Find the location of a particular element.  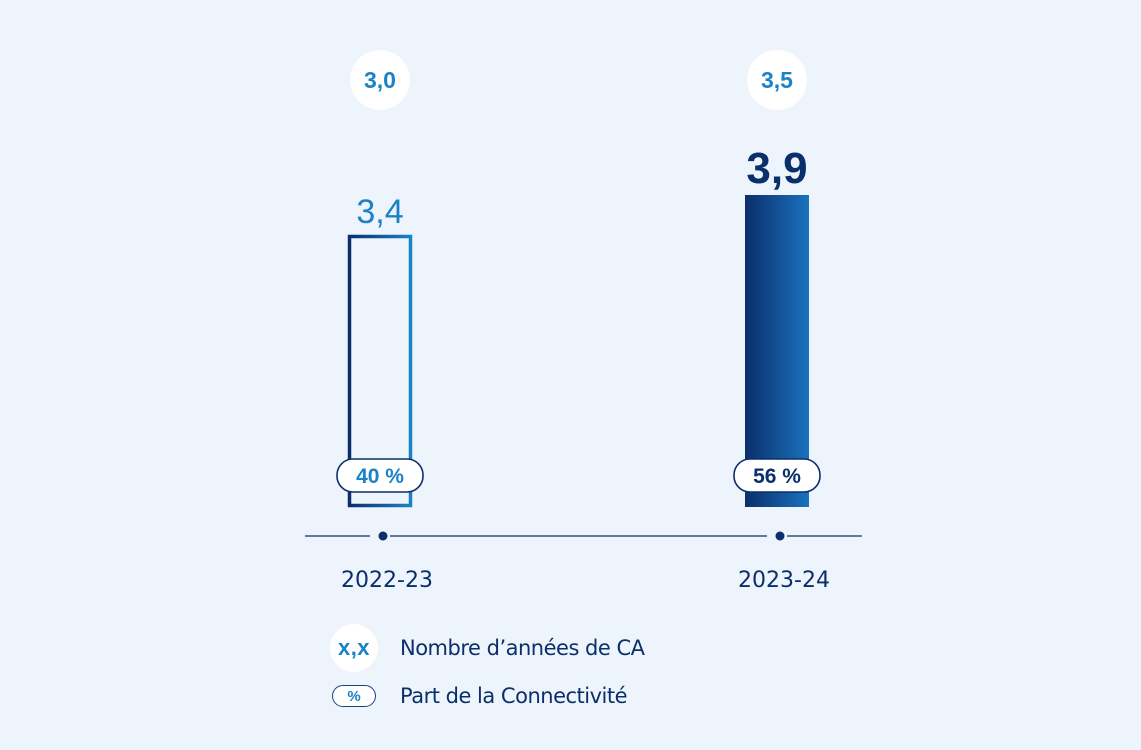

x-tick-label: 2022-23 is located at coordinates (387, 580).